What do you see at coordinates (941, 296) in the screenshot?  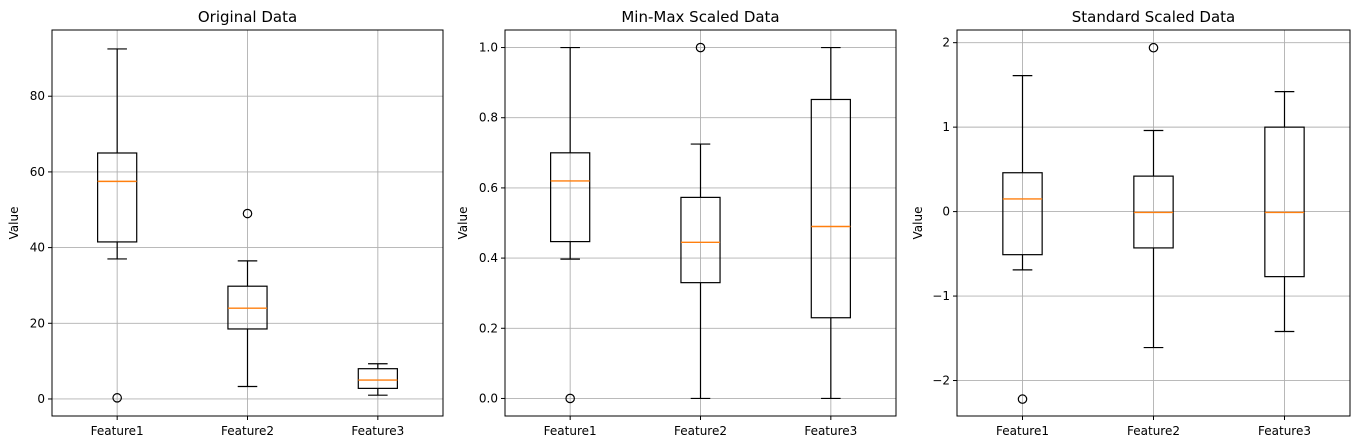 I see `y-tick-label: −1` at bounding box center [941, 296].